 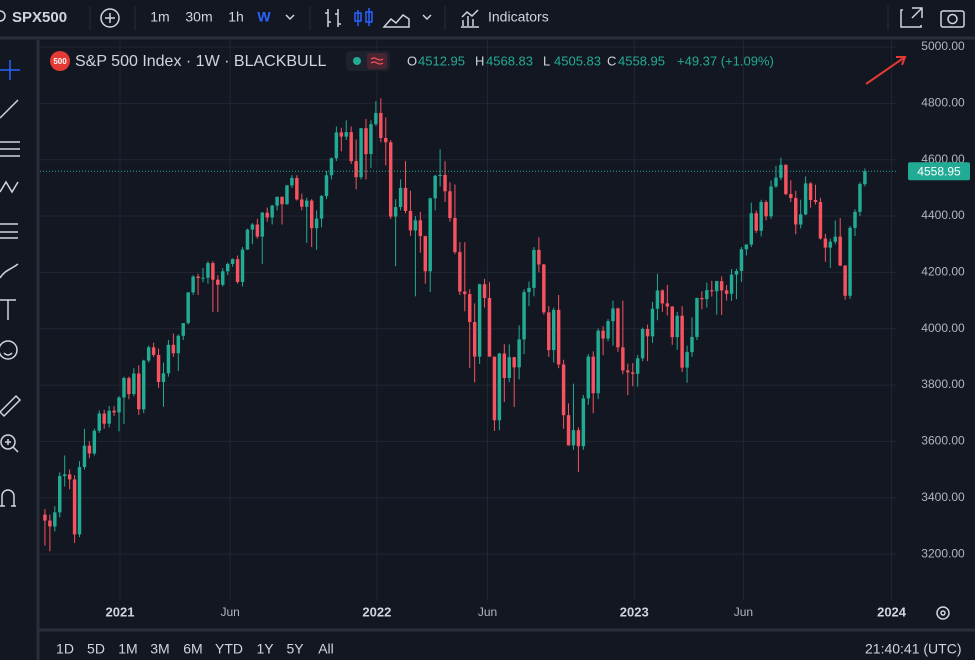 What do you see at coordinates (9, 187) in the screenshot?
I see `pattern-tool` at bounding box center [9, 187].